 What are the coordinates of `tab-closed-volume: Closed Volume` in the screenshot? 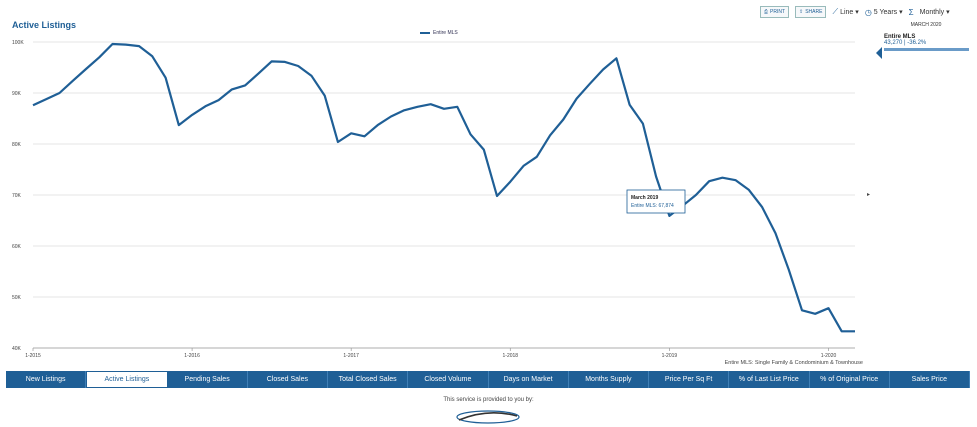 It's located at (448, 379).